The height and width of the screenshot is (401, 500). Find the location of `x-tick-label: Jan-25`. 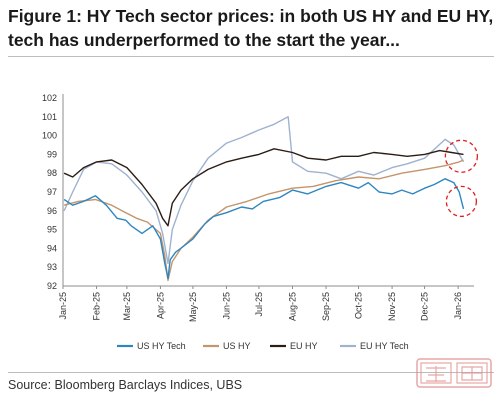

x-tick-label: Jan-25 is located at coordinates (63, 306).